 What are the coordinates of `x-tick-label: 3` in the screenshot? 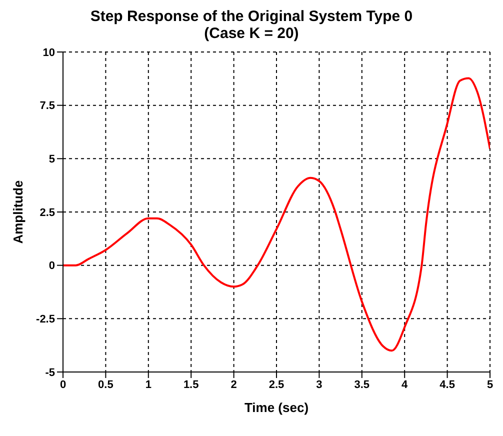 It's located at (319, 384).